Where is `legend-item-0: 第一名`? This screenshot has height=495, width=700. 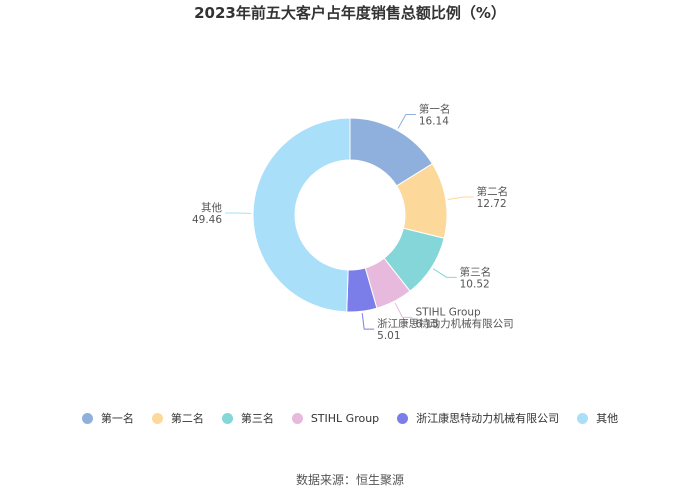 legend-item-0: 第一名 is located at coordinates (107, 418).